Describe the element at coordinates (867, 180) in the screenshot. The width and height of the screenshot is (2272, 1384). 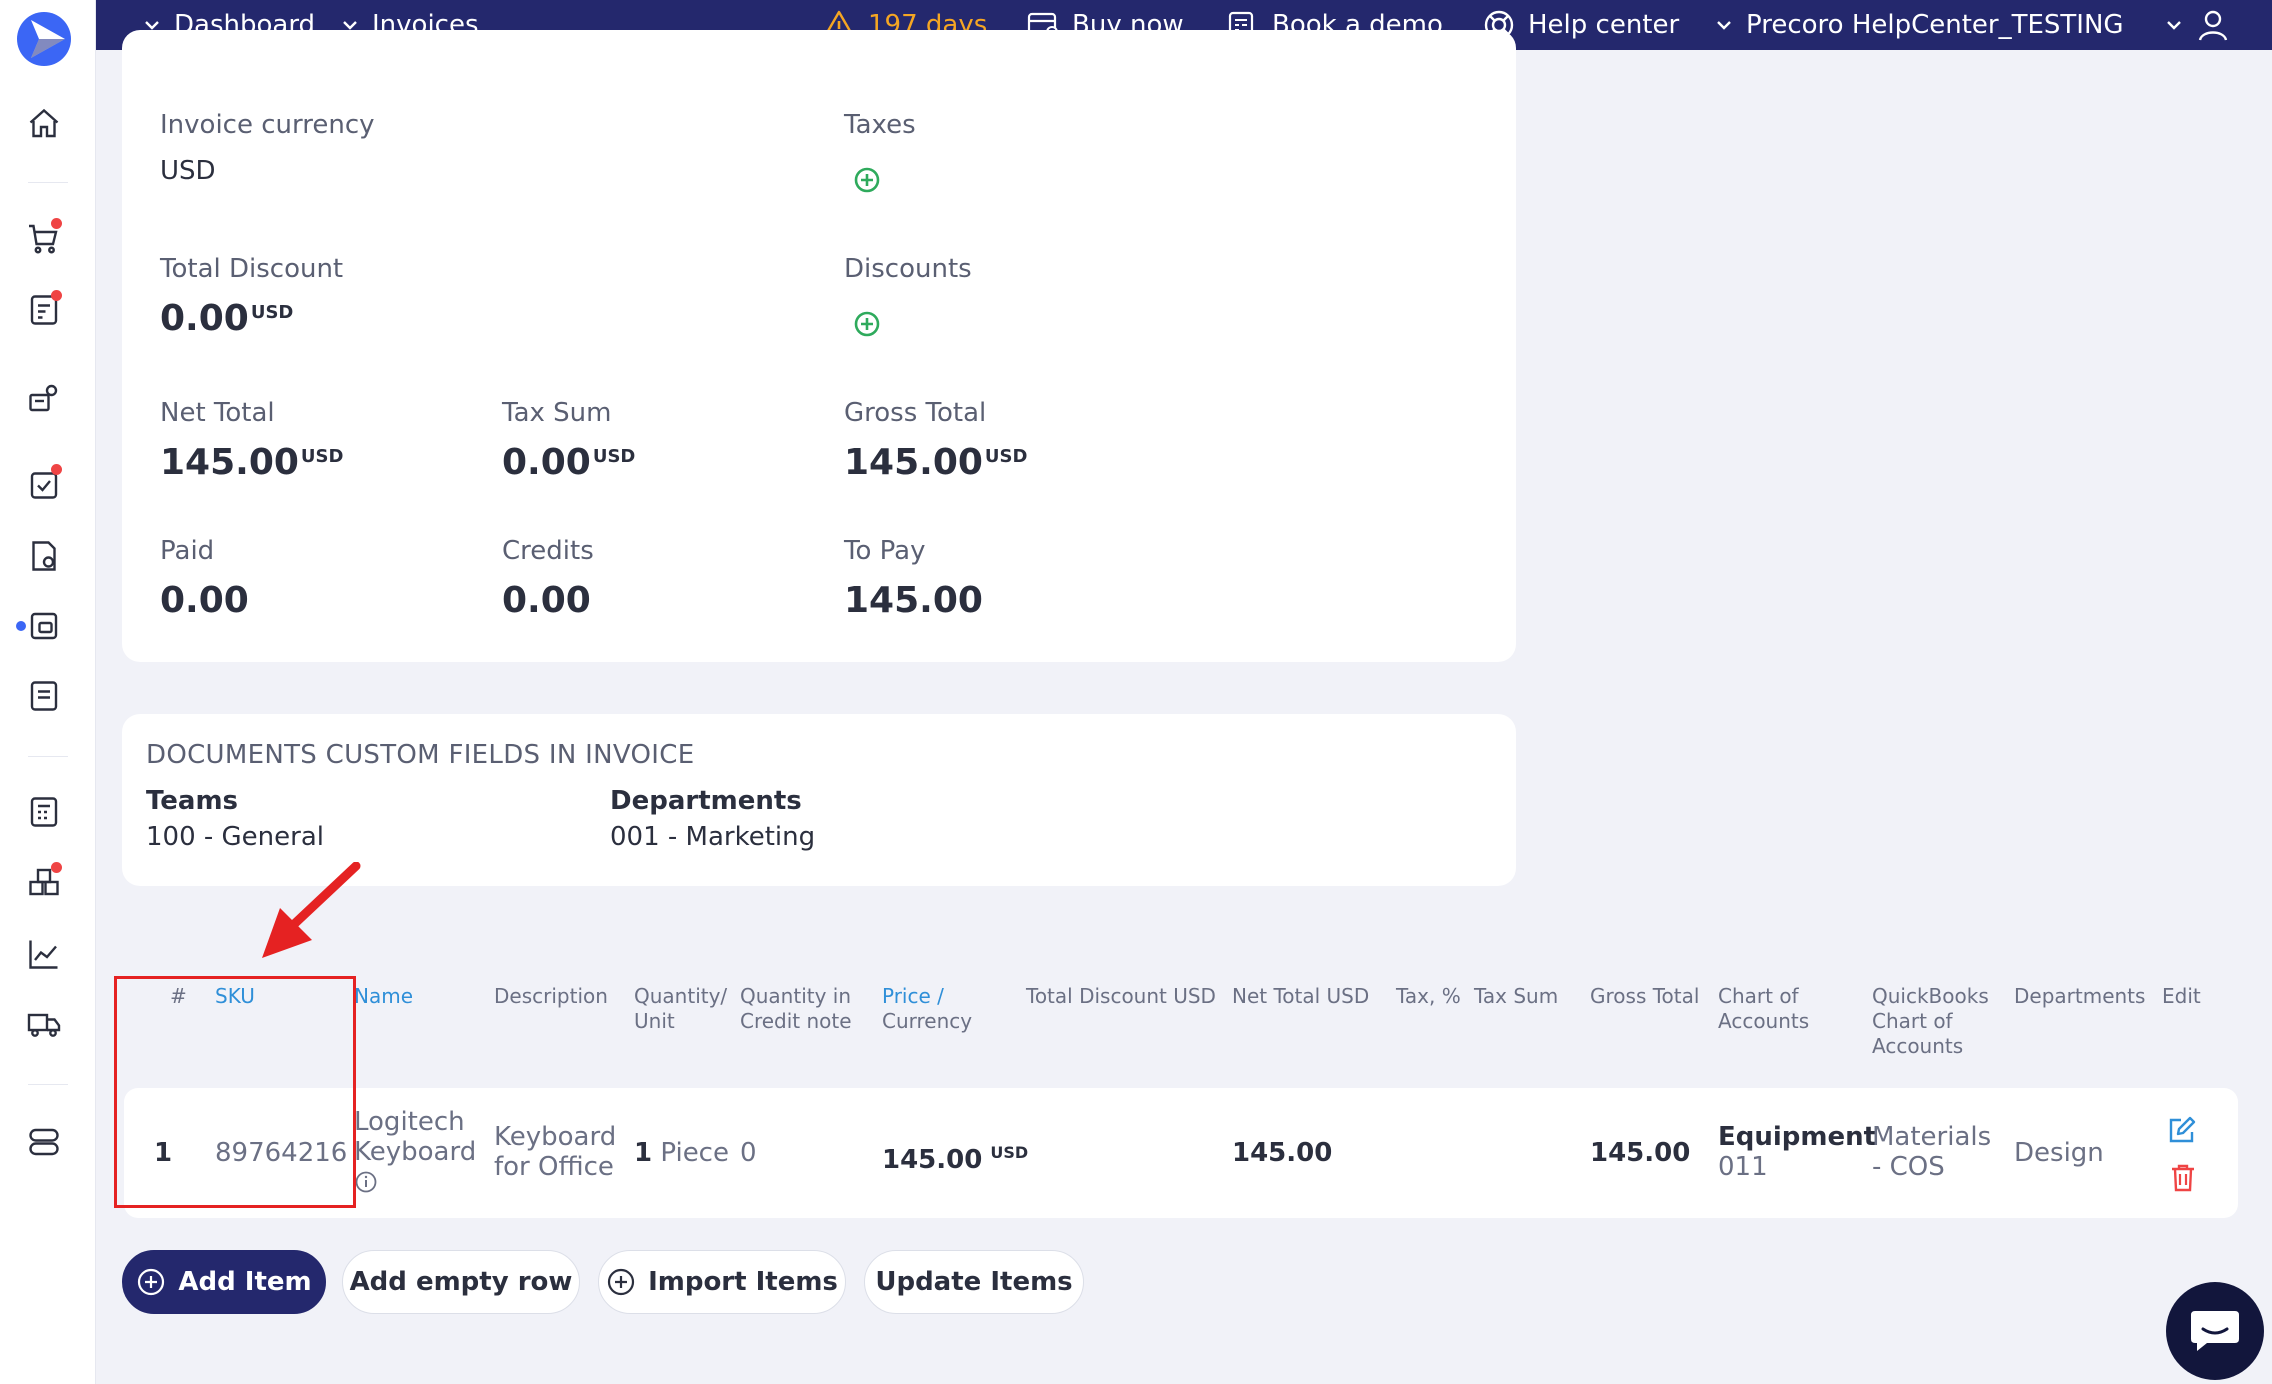
I see `add-tax-icon` at that location.